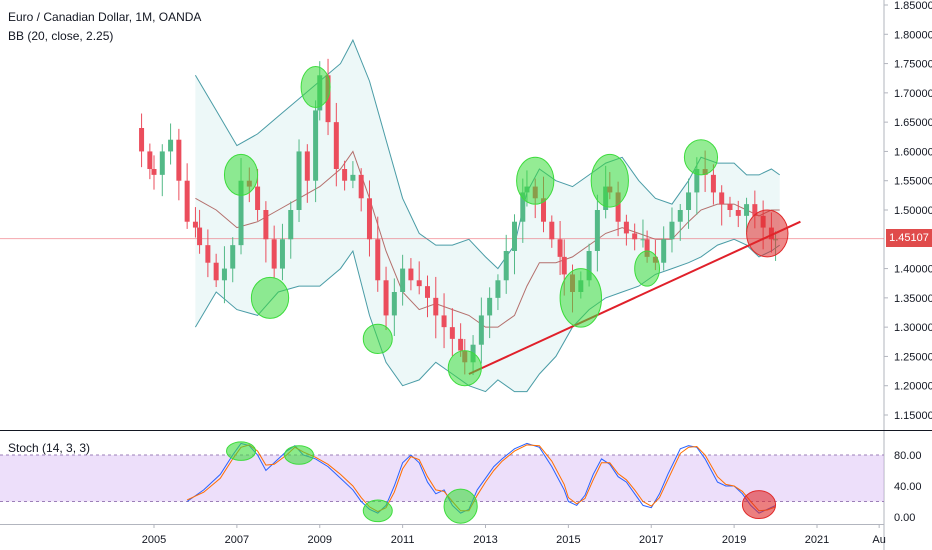  What do you see at coordinates (634, 297) in the screenshot?
I see `support-trendline` at bounding box center [634, 297].